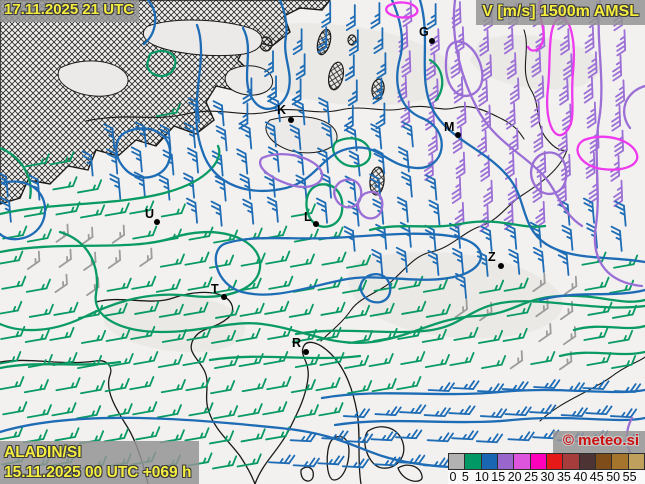 The width and height of the screenshot is (645, 484). I want to click on legend-value-55: 55, so click(629, 477).